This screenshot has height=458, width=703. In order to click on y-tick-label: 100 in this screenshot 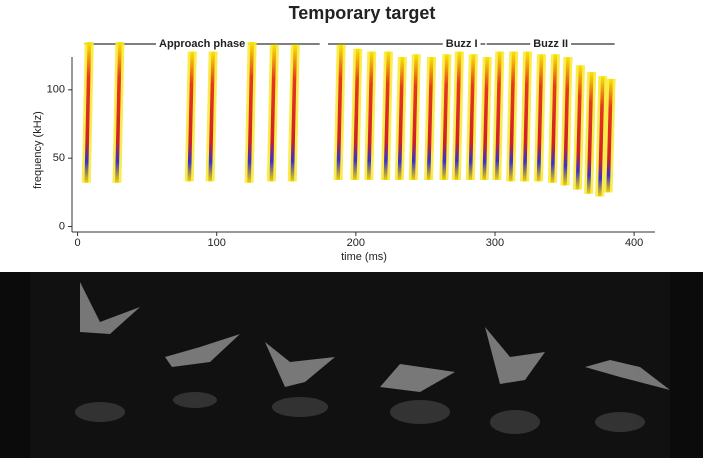, I will do `click(56, 90)`.